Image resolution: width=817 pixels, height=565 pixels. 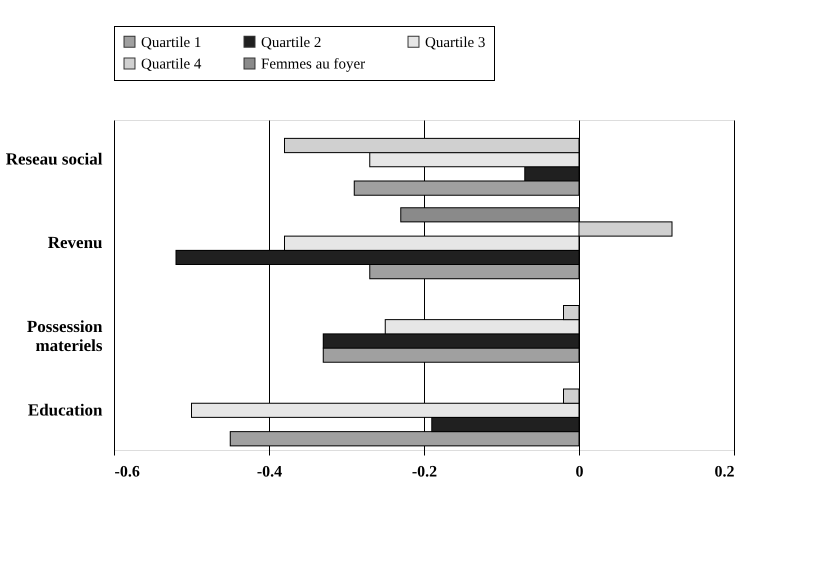 I want to click on x-tick-label: 0, so click(x=580, y=472).